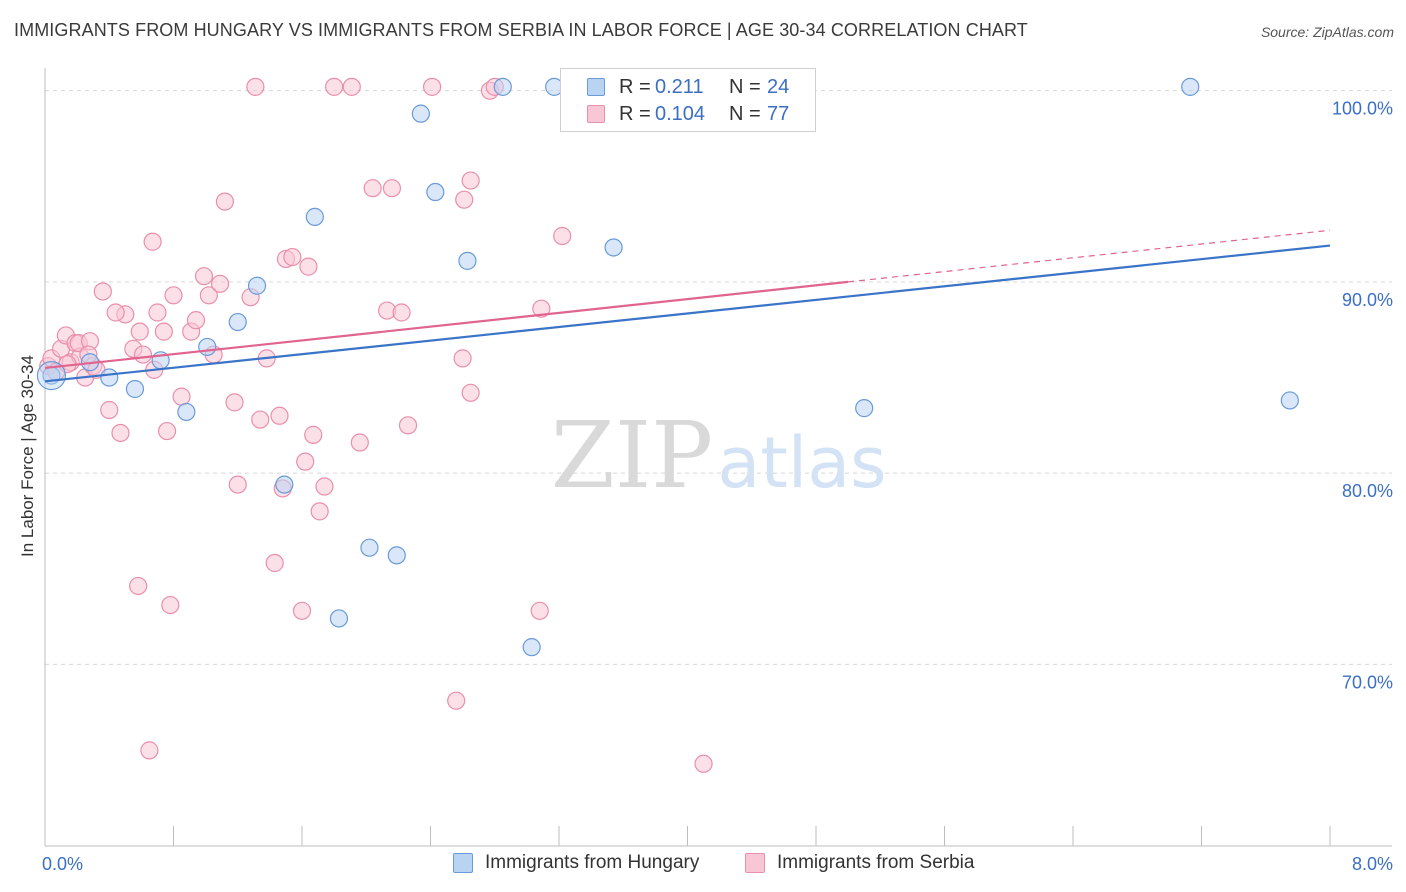 The height and width of the screenshot is (892, 1406). I want to click on stats-legend: R = 0.211 N = 24 R = 0.104 N = 77, so click(688, 100).